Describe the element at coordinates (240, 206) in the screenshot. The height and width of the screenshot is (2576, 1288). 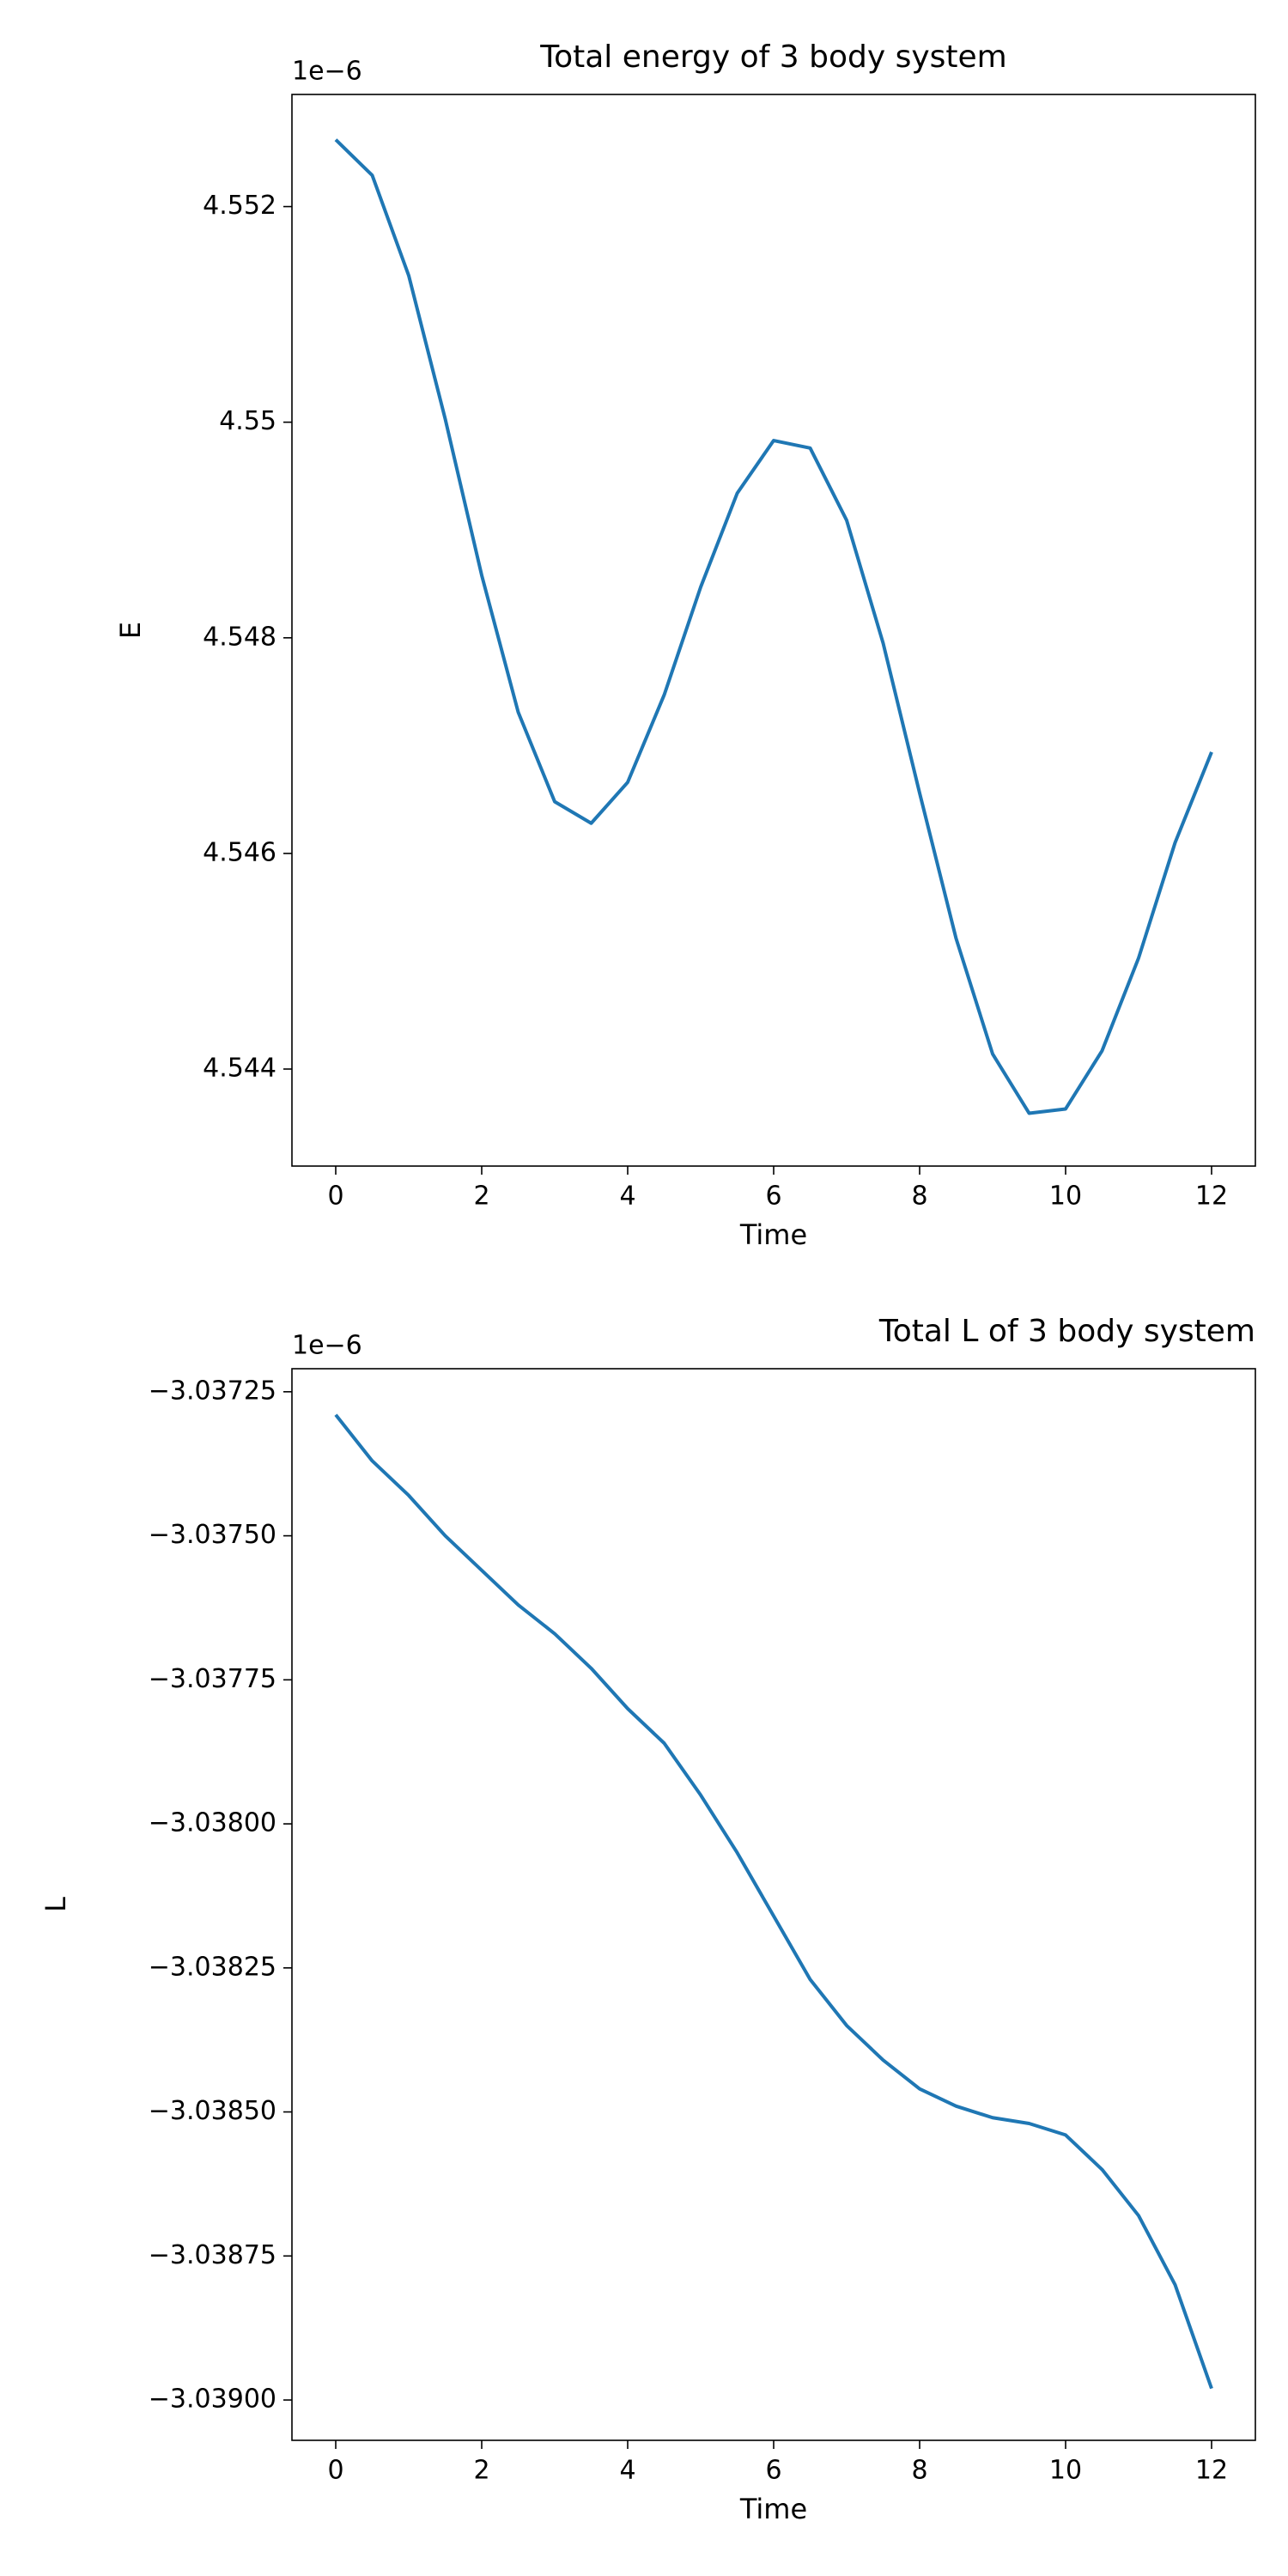
I see `y-tick-label: 4.552` at that location.